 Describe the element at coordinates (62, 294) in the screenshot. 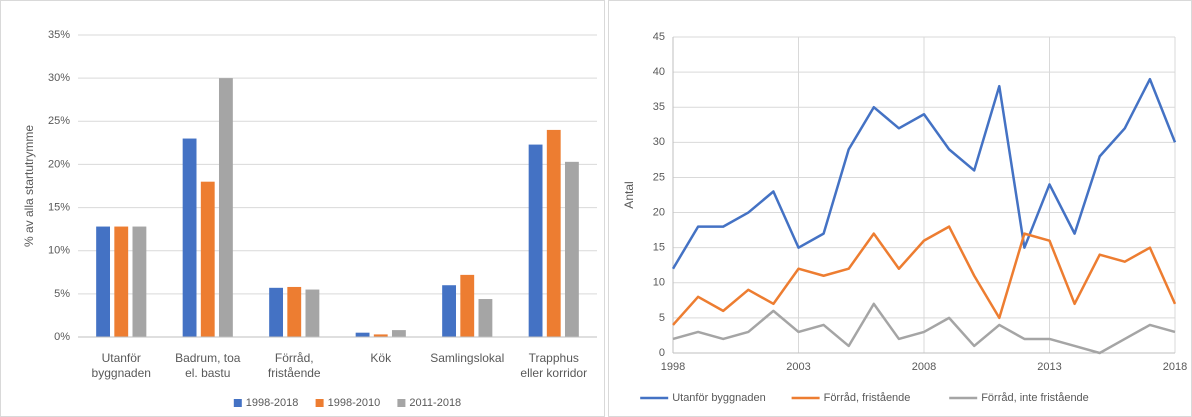

I see `y-tick-label: 5%` at that location.